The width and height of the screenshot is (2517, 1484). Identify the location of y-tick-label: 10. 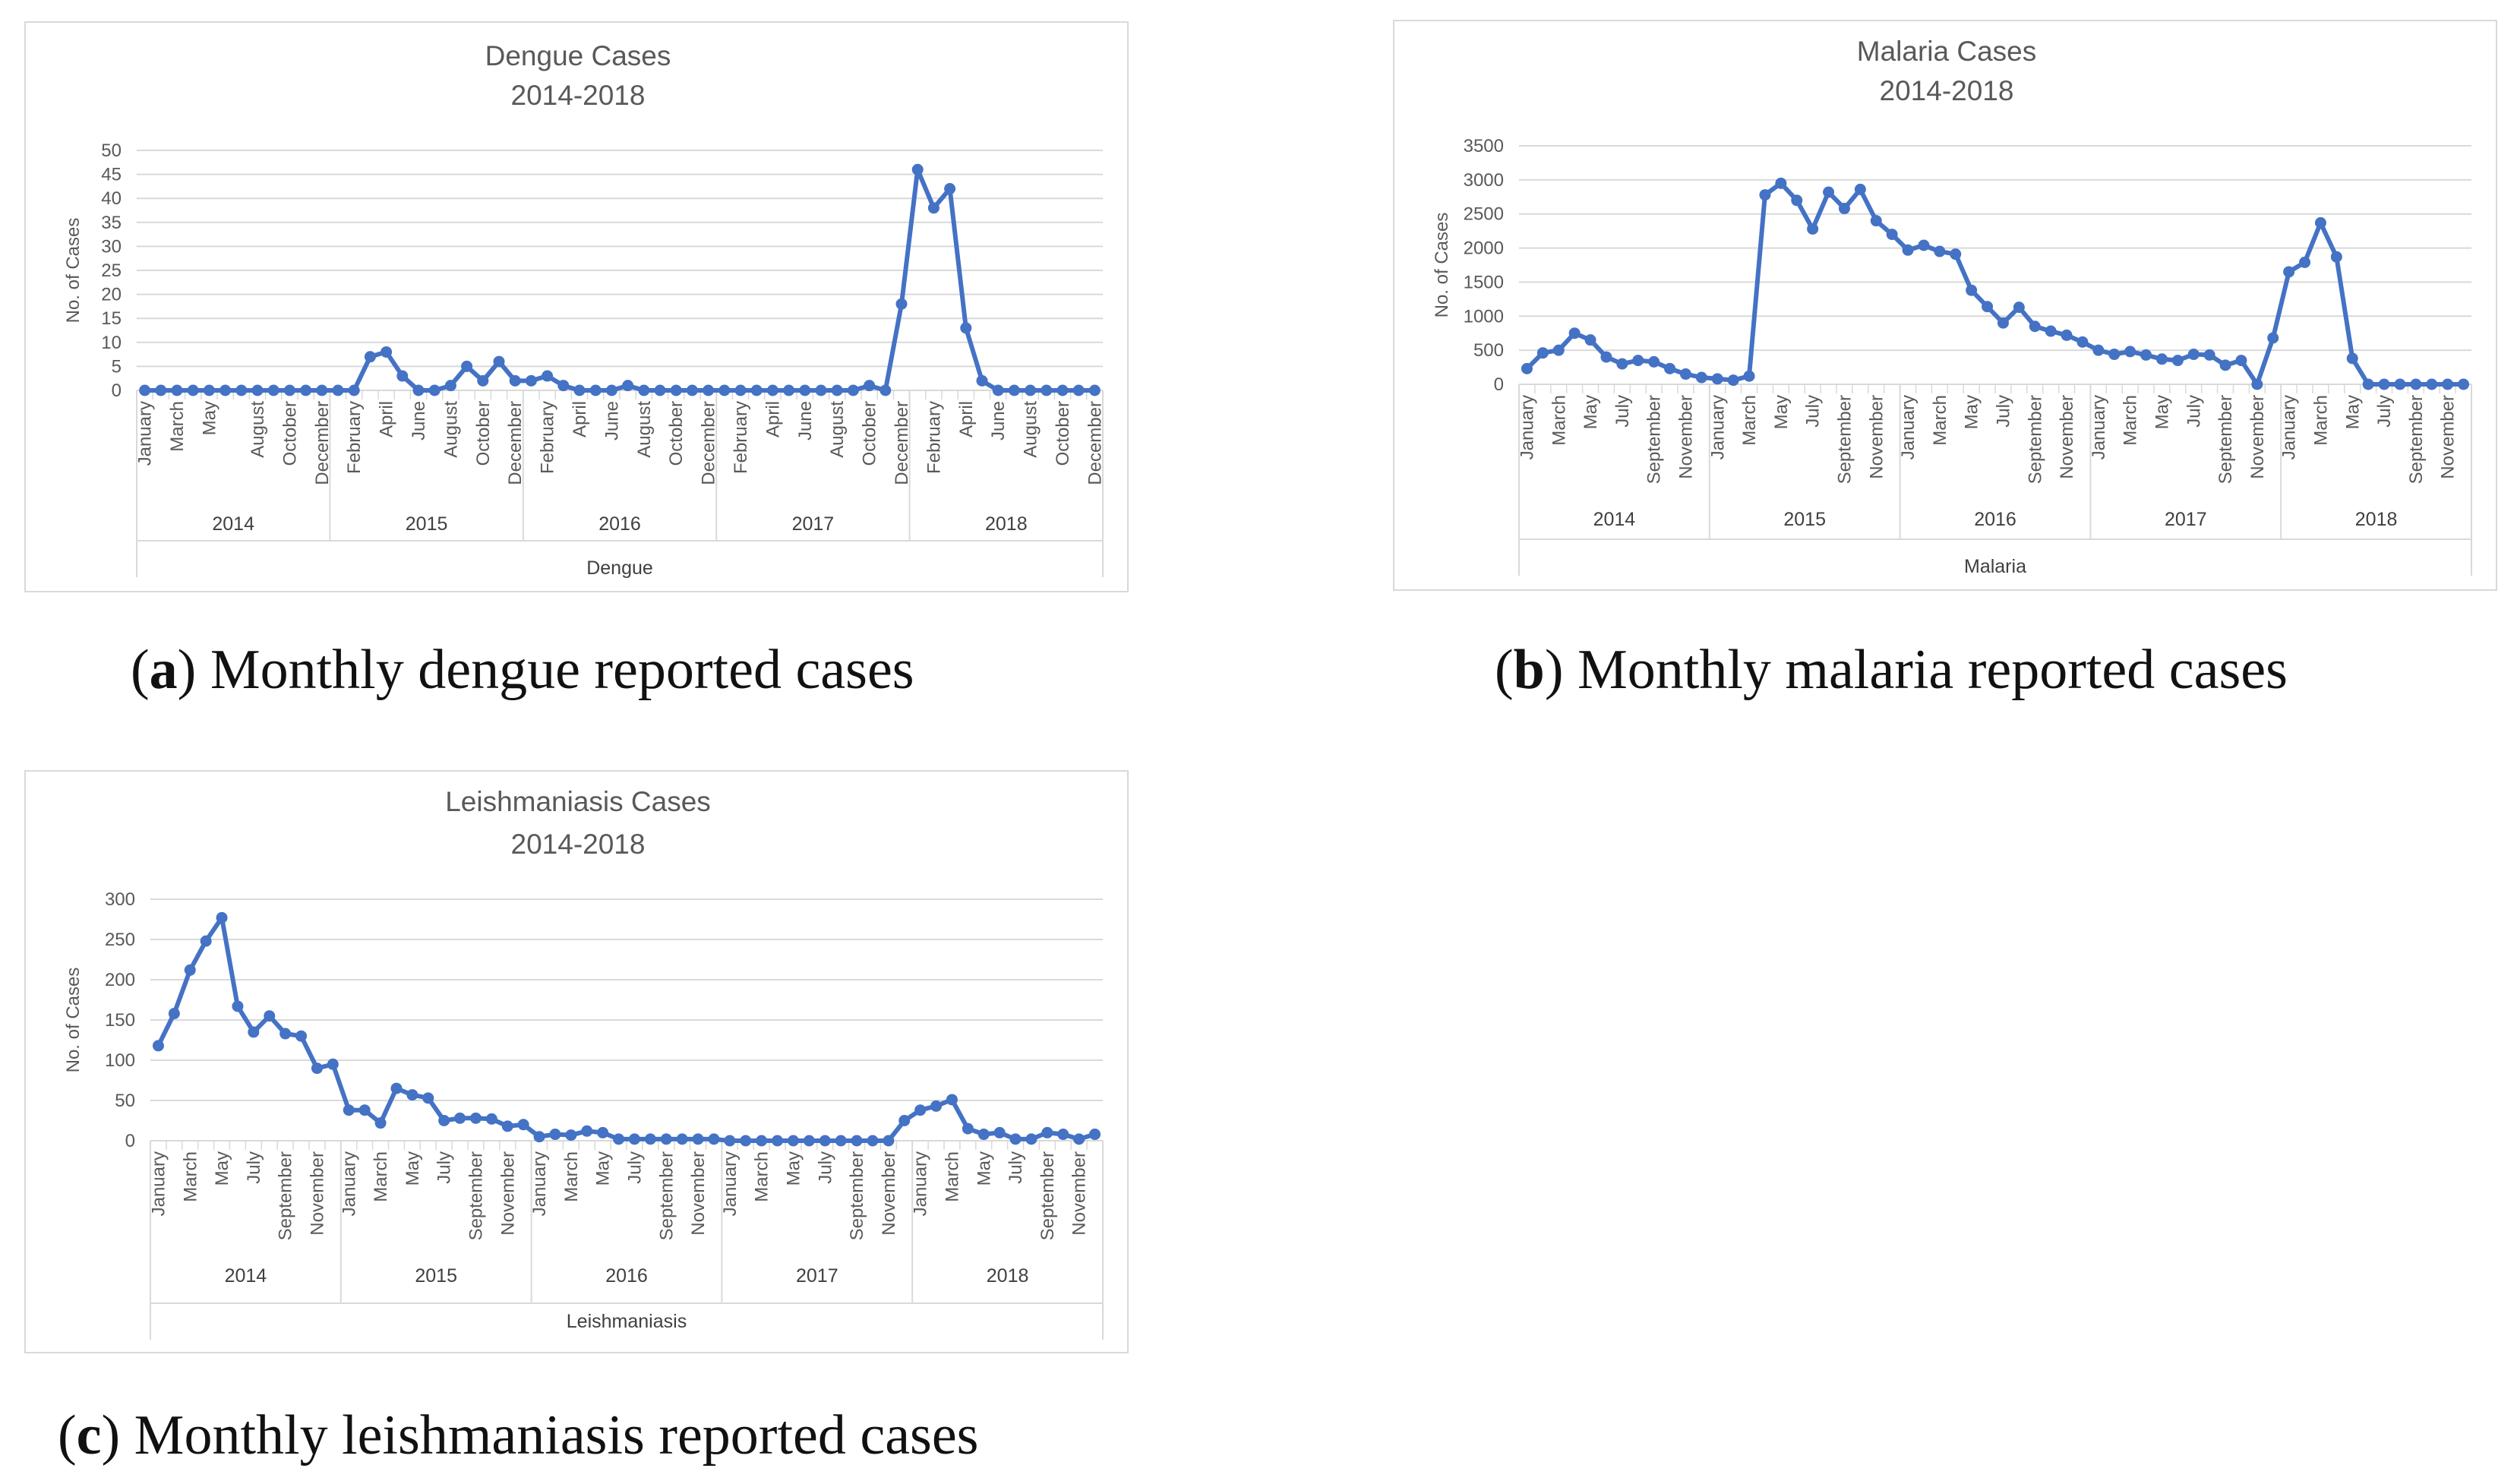
(111, 343).